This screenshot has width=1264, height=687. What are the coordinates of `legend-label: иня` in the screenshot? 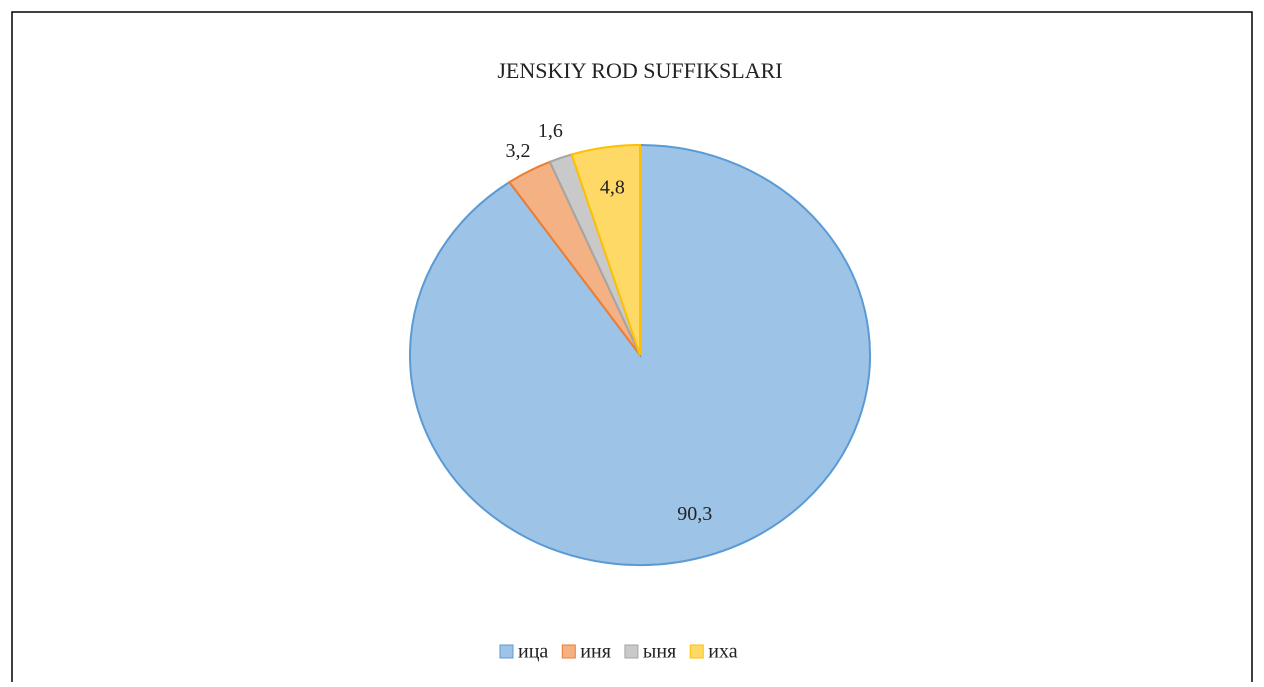 It's located at (595, 652).